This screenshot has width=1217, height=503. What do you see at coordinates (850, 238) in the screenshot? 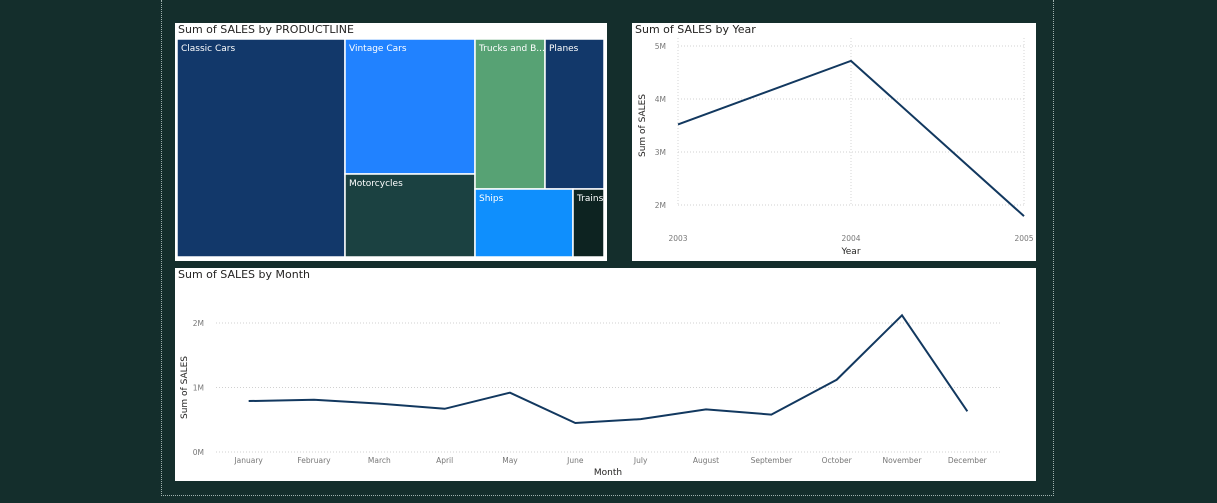
I see `x-tick-label: 2004` at bounding box center [850, 238].